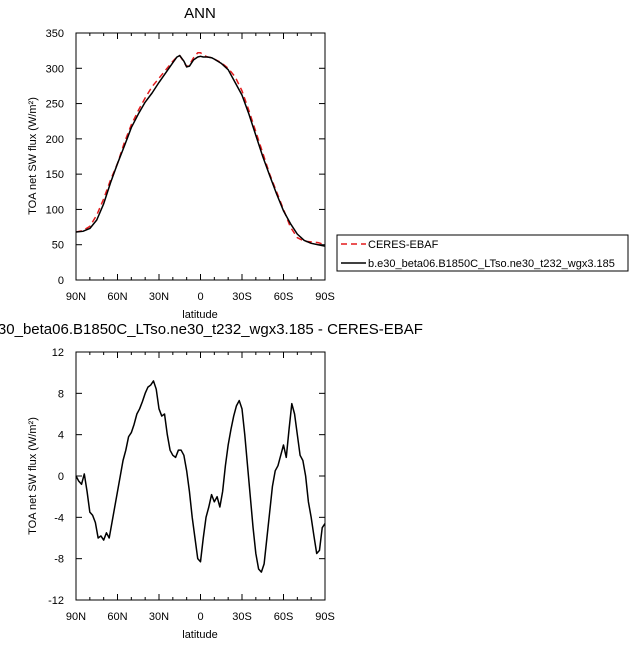  I want to click on y-tick-label: 350, so click(55, 34).